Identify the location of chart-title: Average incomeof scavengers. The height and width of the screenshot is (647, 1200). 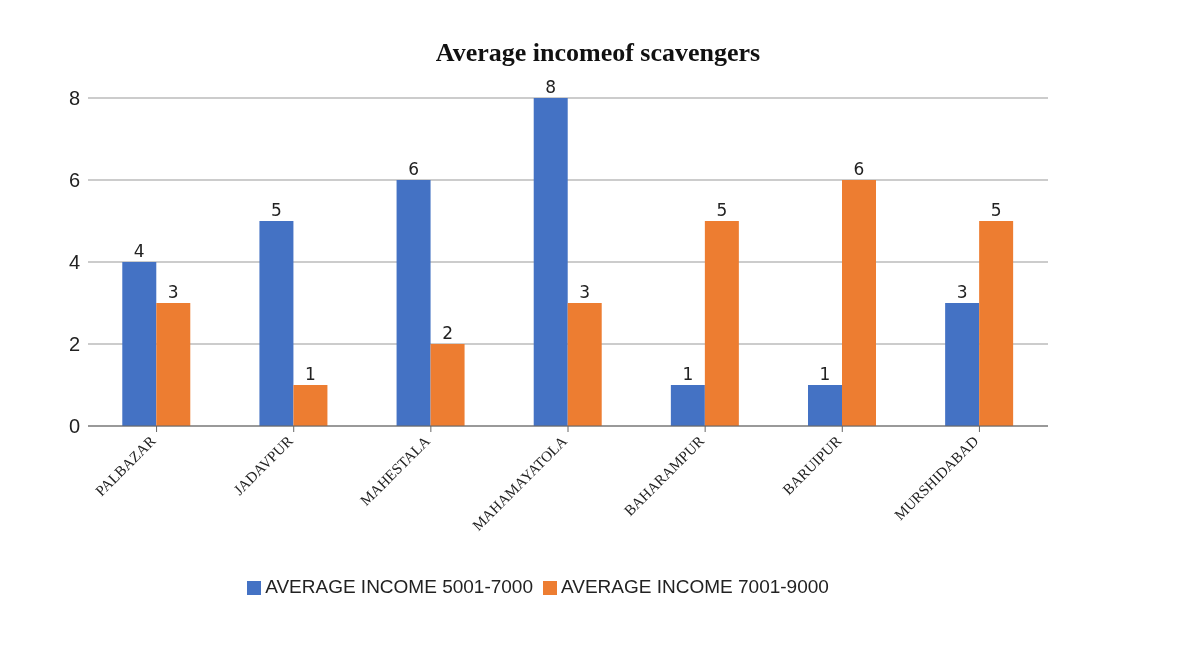
(598, 52).